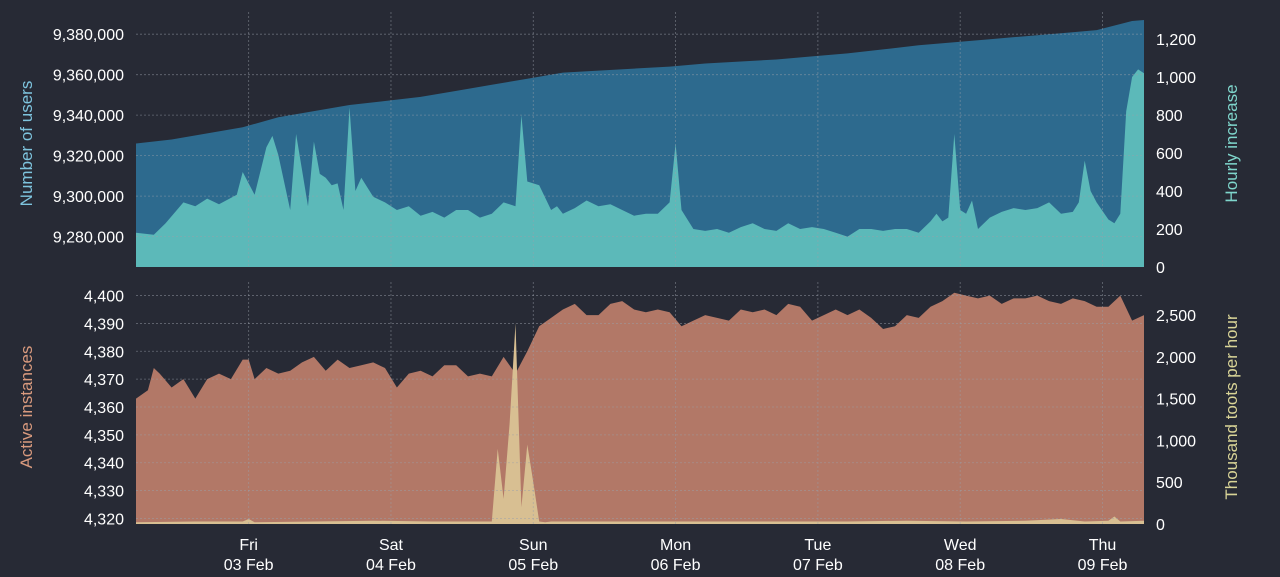  What do you see at coordinates (1169, 116) in the screenshot?
I see `top-right-tick-label: 800` at bounding box center [1169, 116].